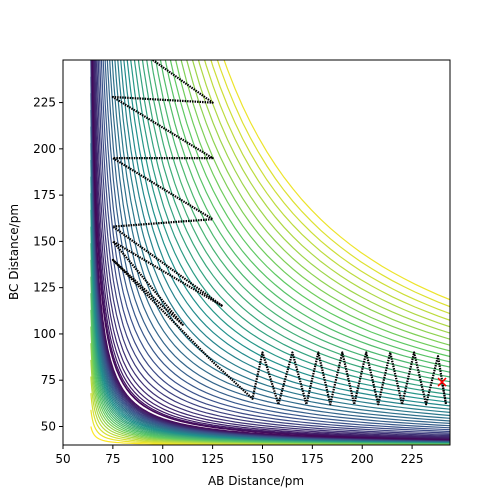 Image resolution: width=500 pixels, height=504 pixels. What do you see at coordinates (44, 103) in the screenshot?
I see `y-tick-label: 225` at bounding box center [44, 103].